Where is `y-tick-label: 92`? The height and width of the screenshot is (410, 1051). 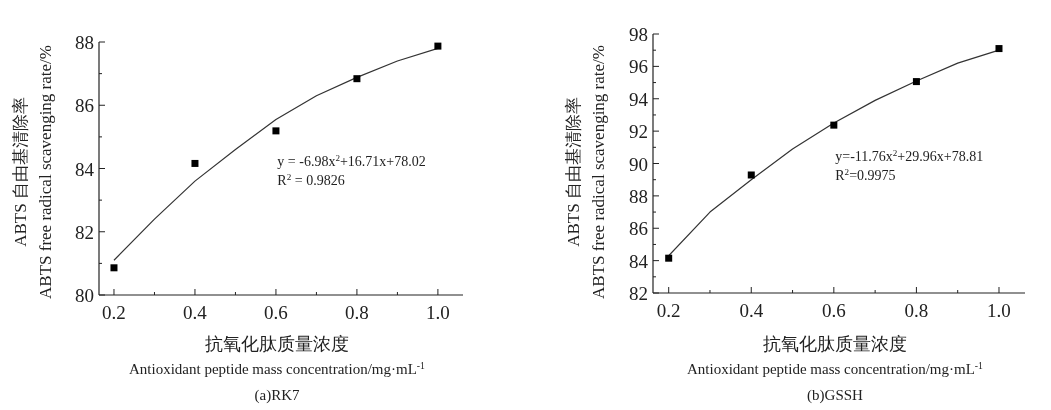
y-tick-label: 92 is located at coordinates (638, 132).